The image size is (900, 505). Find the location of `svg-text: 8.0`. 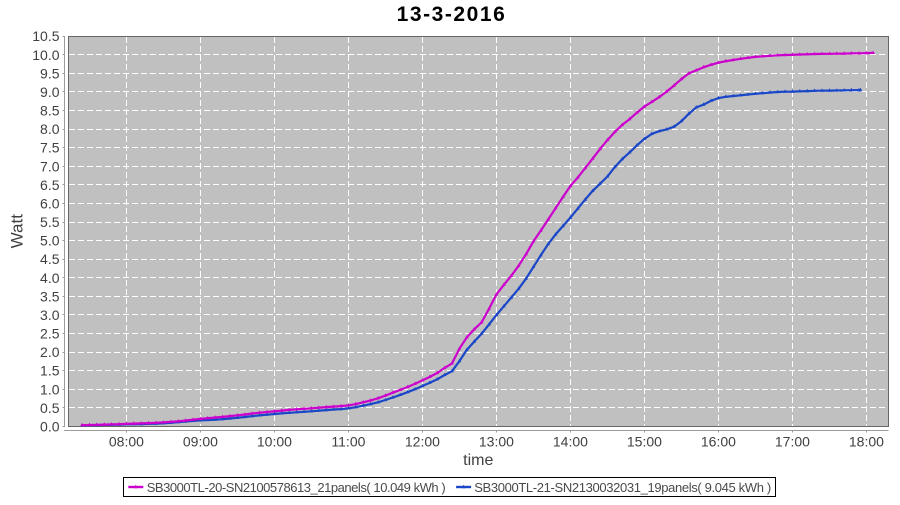

svg-text: 8.0 is located at coordinates (50, 129).